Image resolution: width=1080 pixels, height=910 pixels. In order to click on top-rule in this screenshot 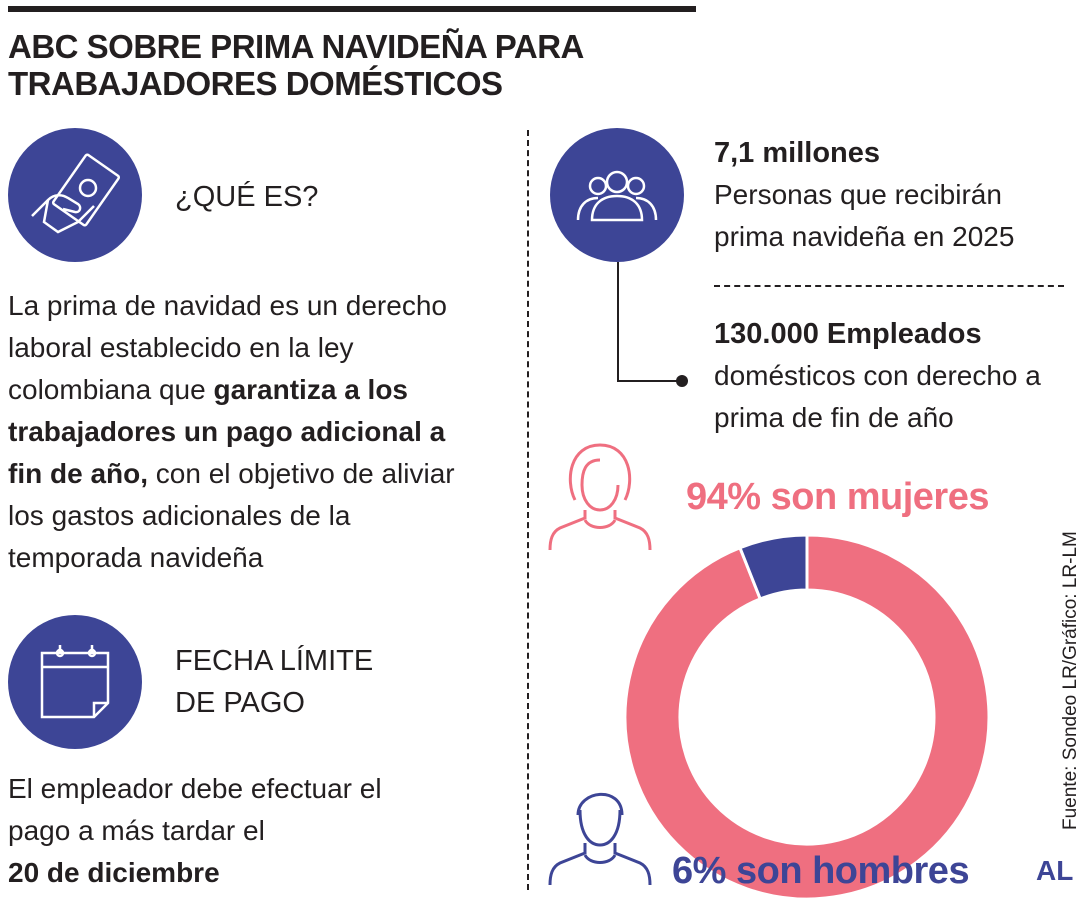, I will do `click(352, 9)`.